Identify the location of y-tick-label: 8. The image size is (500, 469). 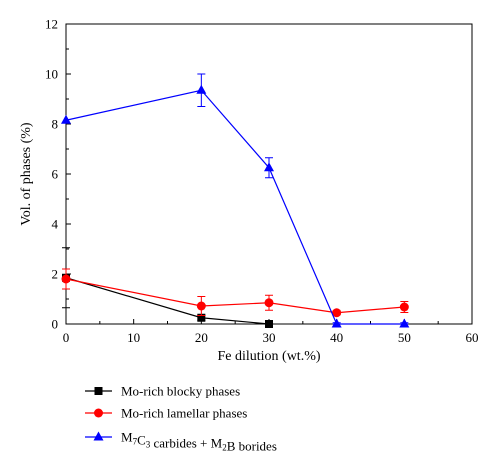
(55, 124).